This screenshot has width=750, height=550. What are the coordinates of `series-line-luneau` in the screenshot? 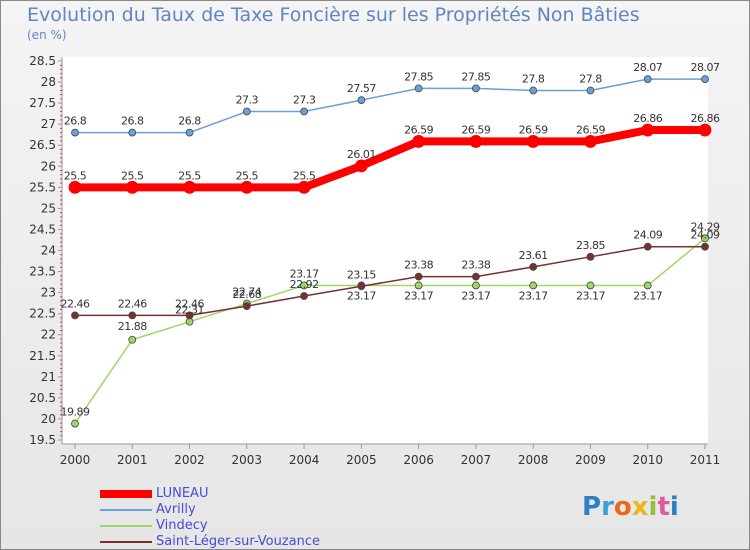 It's located at (390, 159).